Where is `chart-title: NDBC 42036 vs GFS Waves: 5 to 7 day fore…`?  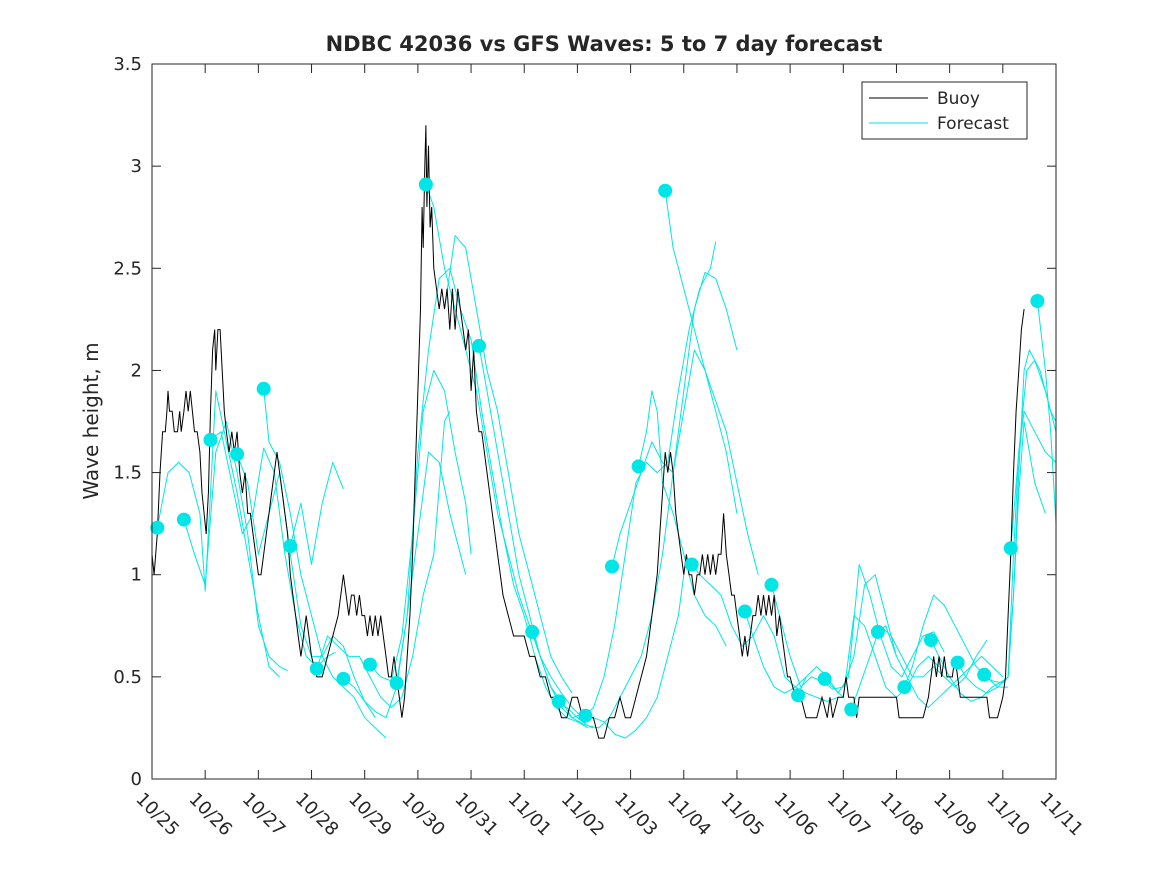
chart-title: NDBC 42036 vs GFS Waves: 5 to 7 day fore… is located at coordinates (604, 44).